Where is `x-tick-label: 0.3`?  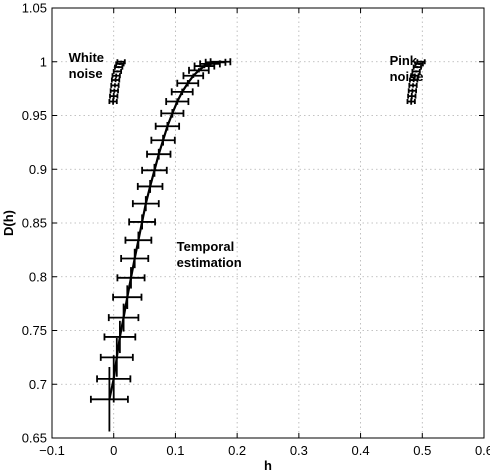
x-tick-label: 0.3 is located at coordinates (299, 450).